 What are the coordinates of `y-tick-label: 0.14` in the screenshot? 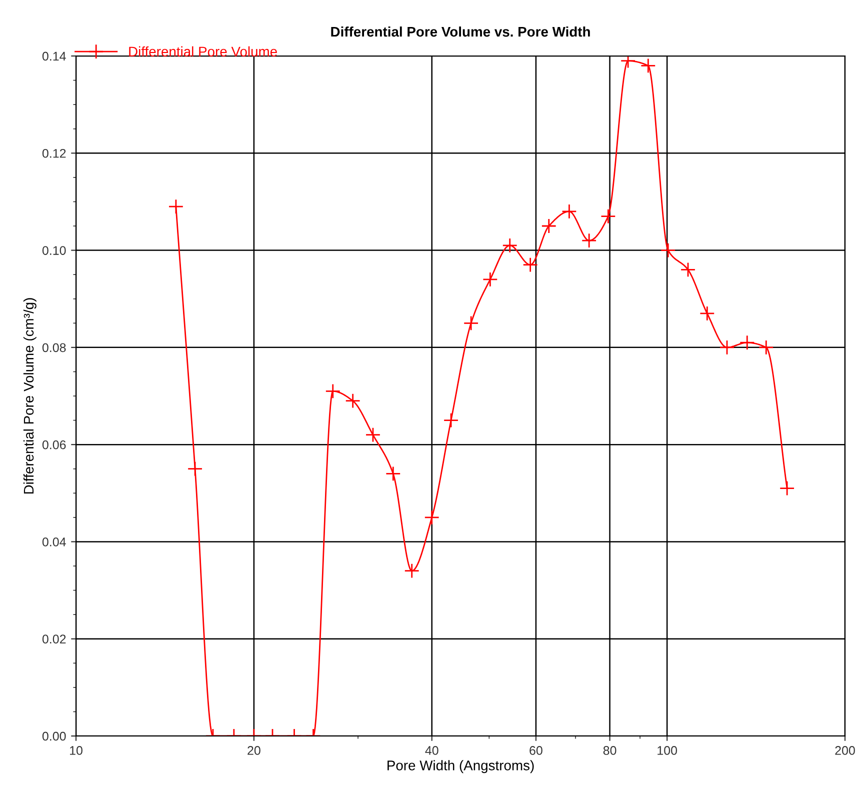 It's located at (54, 56).